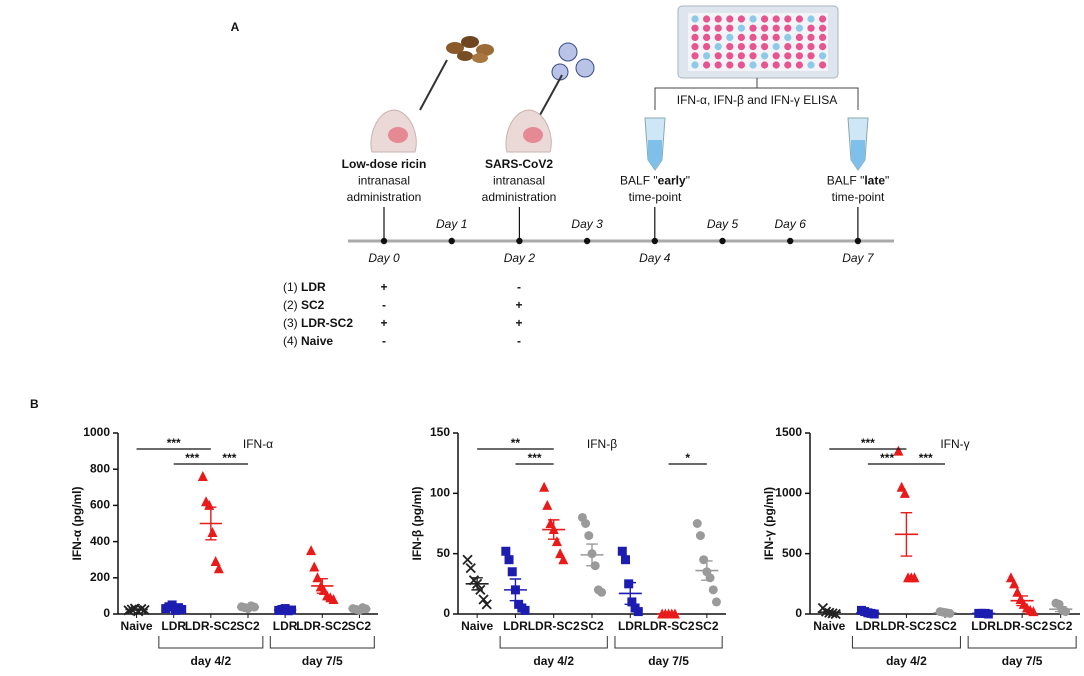 Image resolution: width=1084 pixels, height=676 pixels. What do you see at coordinates (519, 164) in the screenshot?
I see `event-text: SARS-CoV2` at bounding box center [519, 164].